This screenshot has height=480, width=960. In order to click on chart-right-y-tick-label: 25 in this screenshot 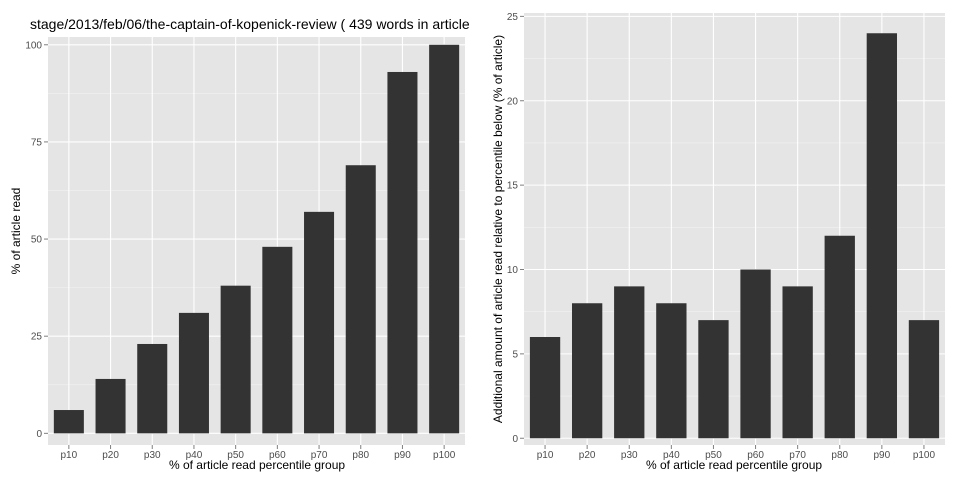, I will do `click(513, 17)`.